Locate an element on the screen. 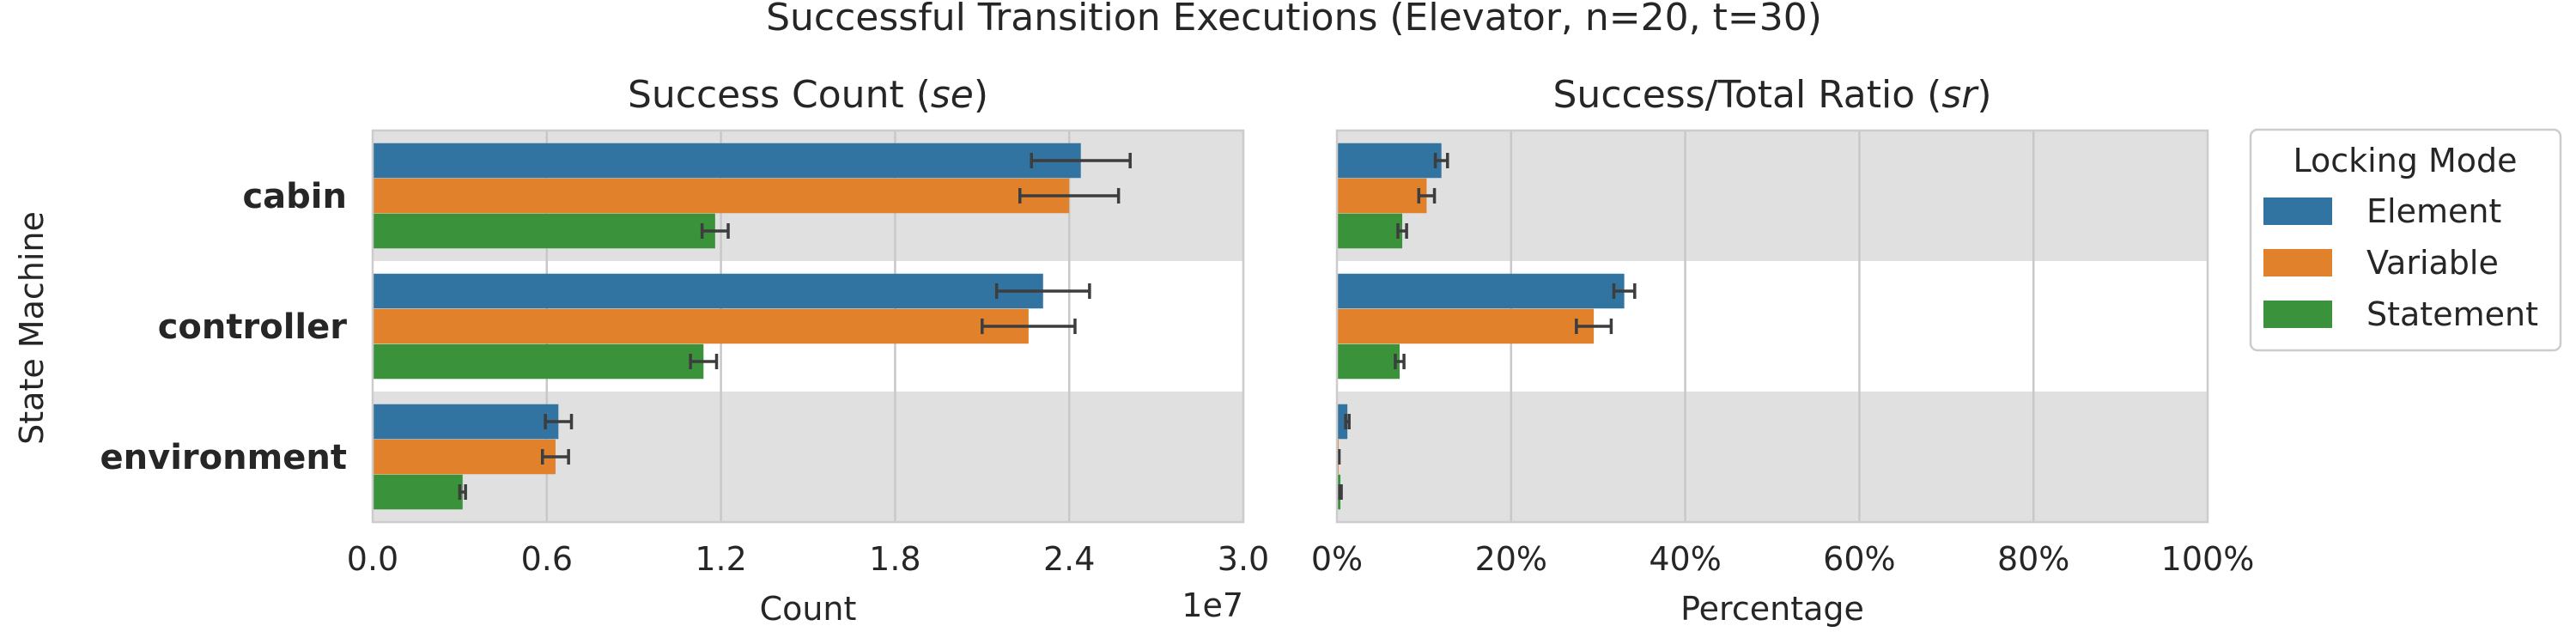  x-tick-label: 80% is located at coordinates (2033, 559).